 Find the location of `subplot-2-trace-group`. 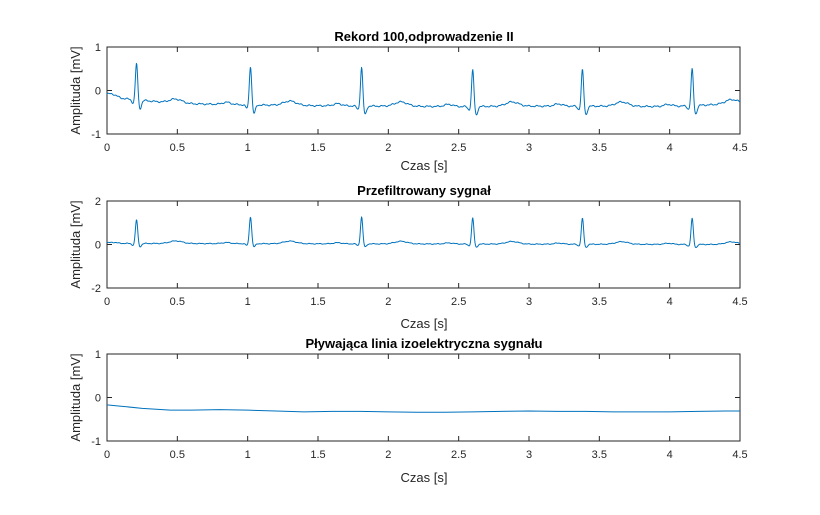

subplot-2-trace-group is located at coordinates (423, 232).